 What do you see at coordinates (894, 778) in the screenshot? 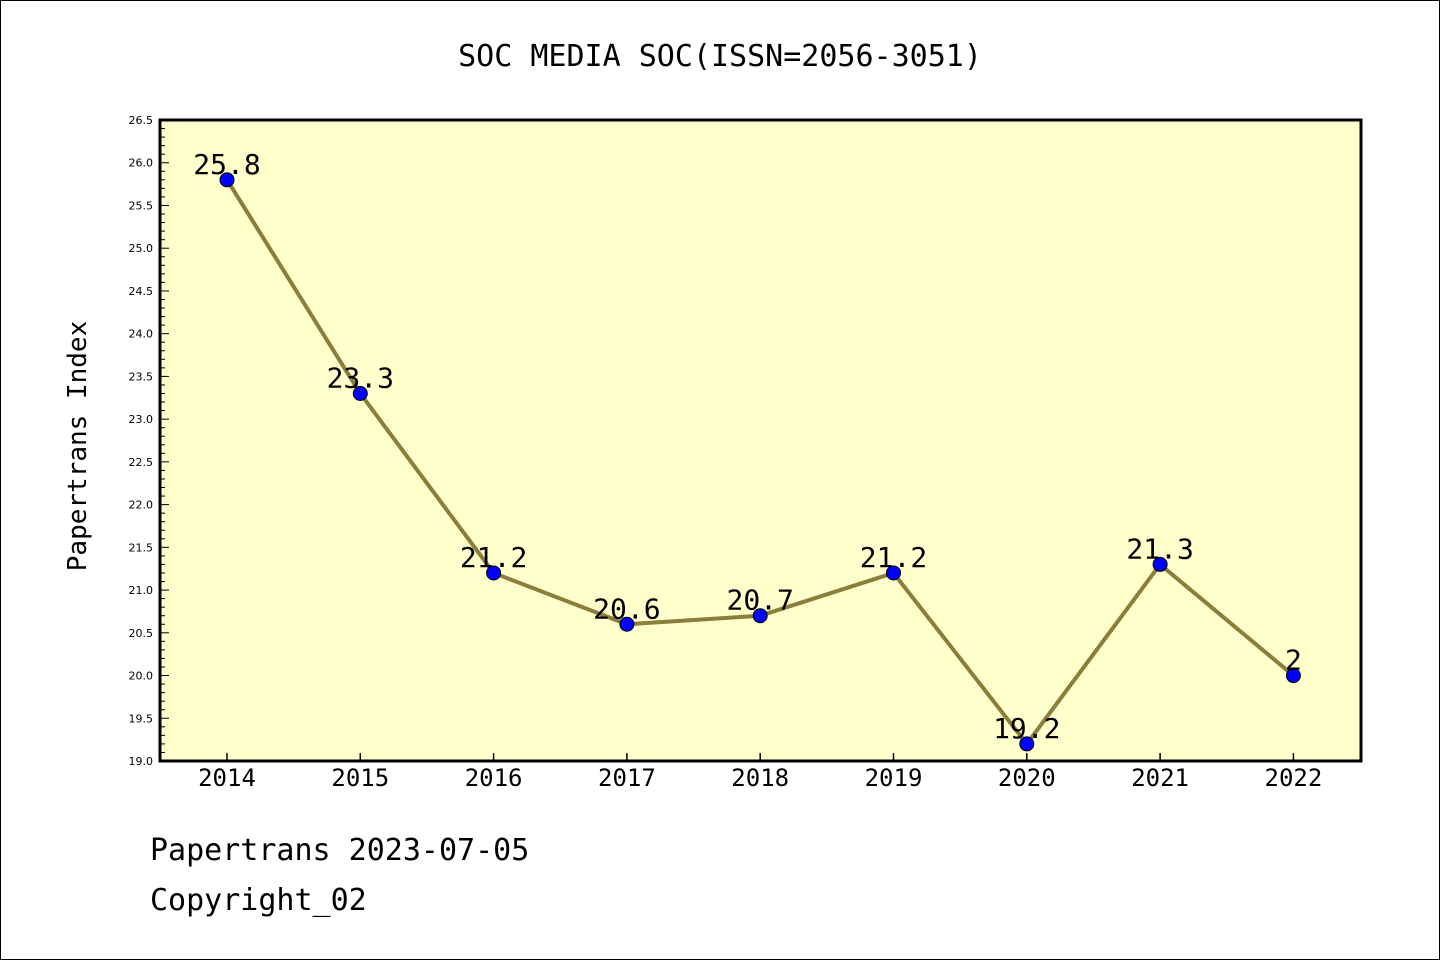
I see `x-tick-label: 2019` at bounding box center [894, 778].